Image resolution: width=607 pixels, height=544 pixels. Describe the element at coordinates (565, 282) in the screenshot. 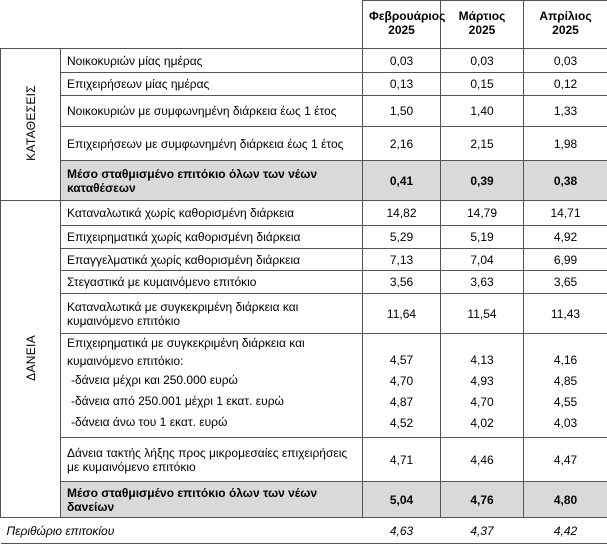

I see `value-cell: 3,65` at that location.